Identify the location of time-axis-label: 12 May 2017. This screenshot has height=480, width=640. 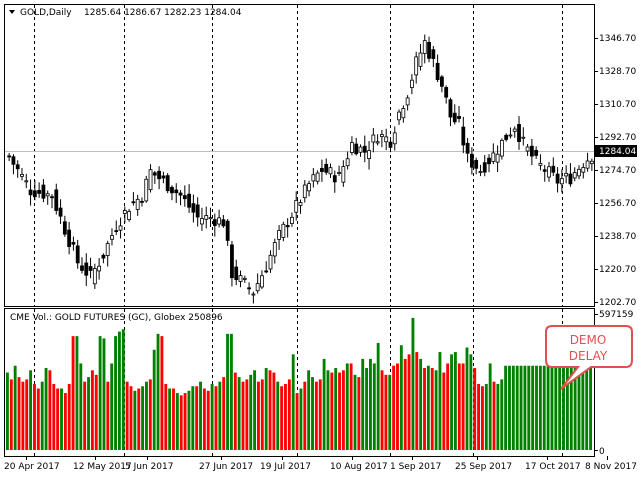
(102, 467).